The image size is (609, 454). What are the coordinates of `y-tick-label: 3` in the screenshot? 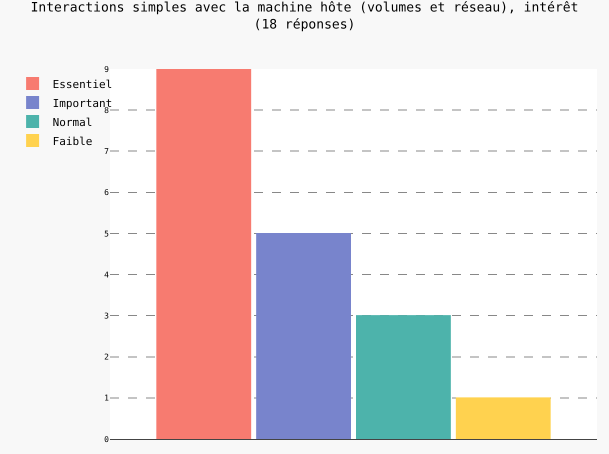 It's located at (107, 315).